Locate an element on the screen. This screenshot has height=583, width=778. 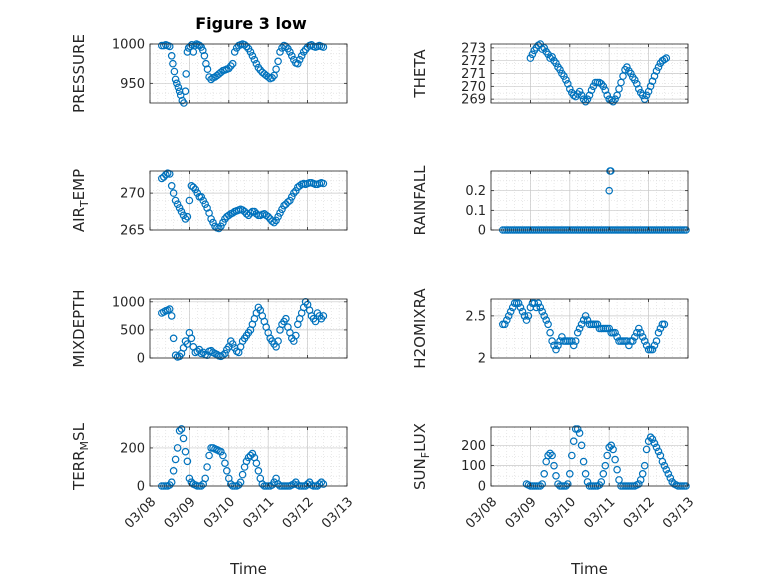
x-axis-label: Time is located at coordinates (248, 569).